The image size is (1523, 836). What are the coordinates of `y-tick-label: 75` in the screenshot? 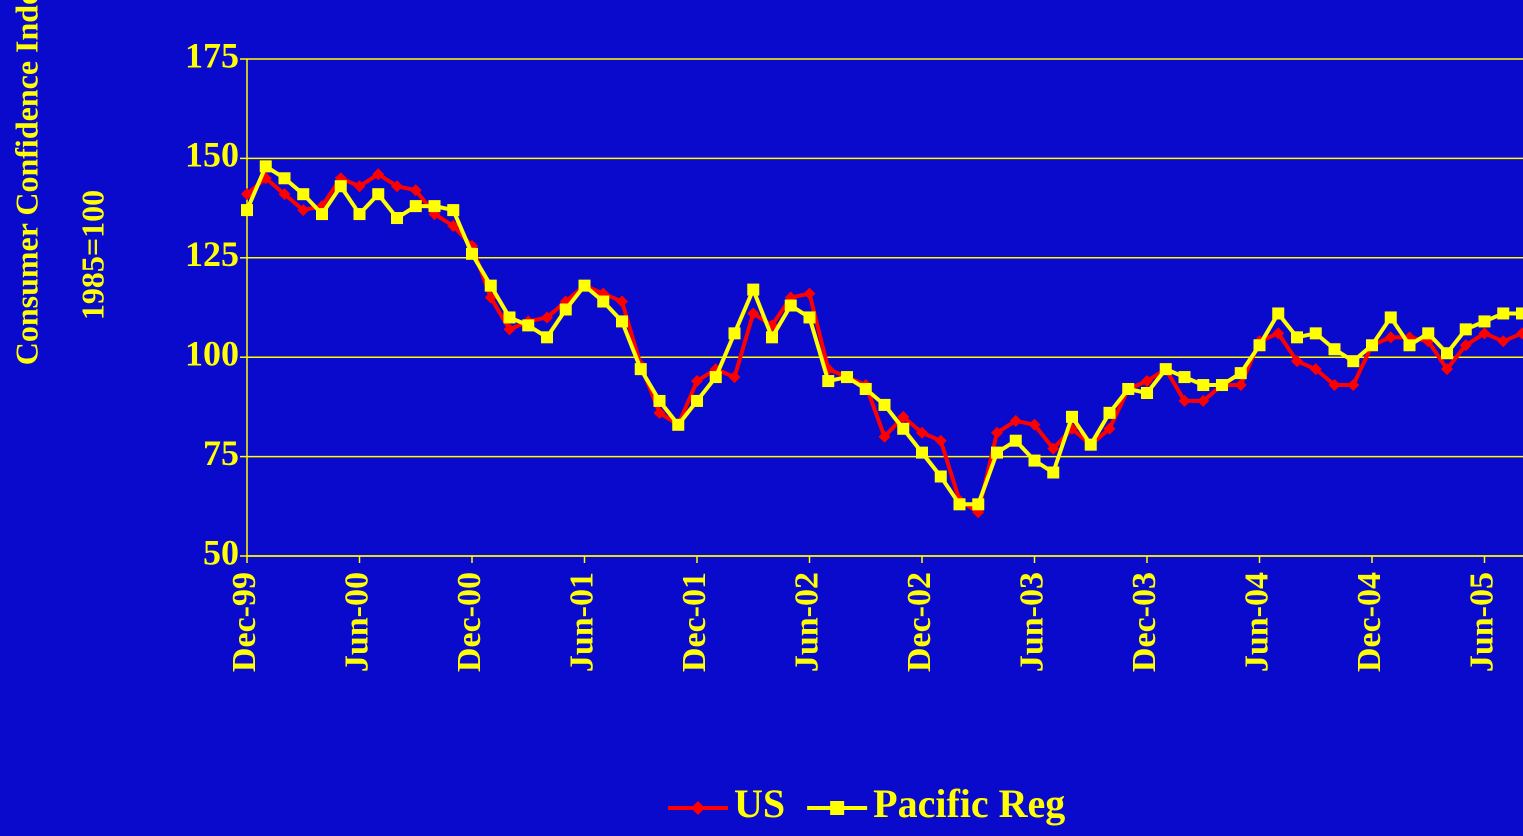 It's located at (221, 453).